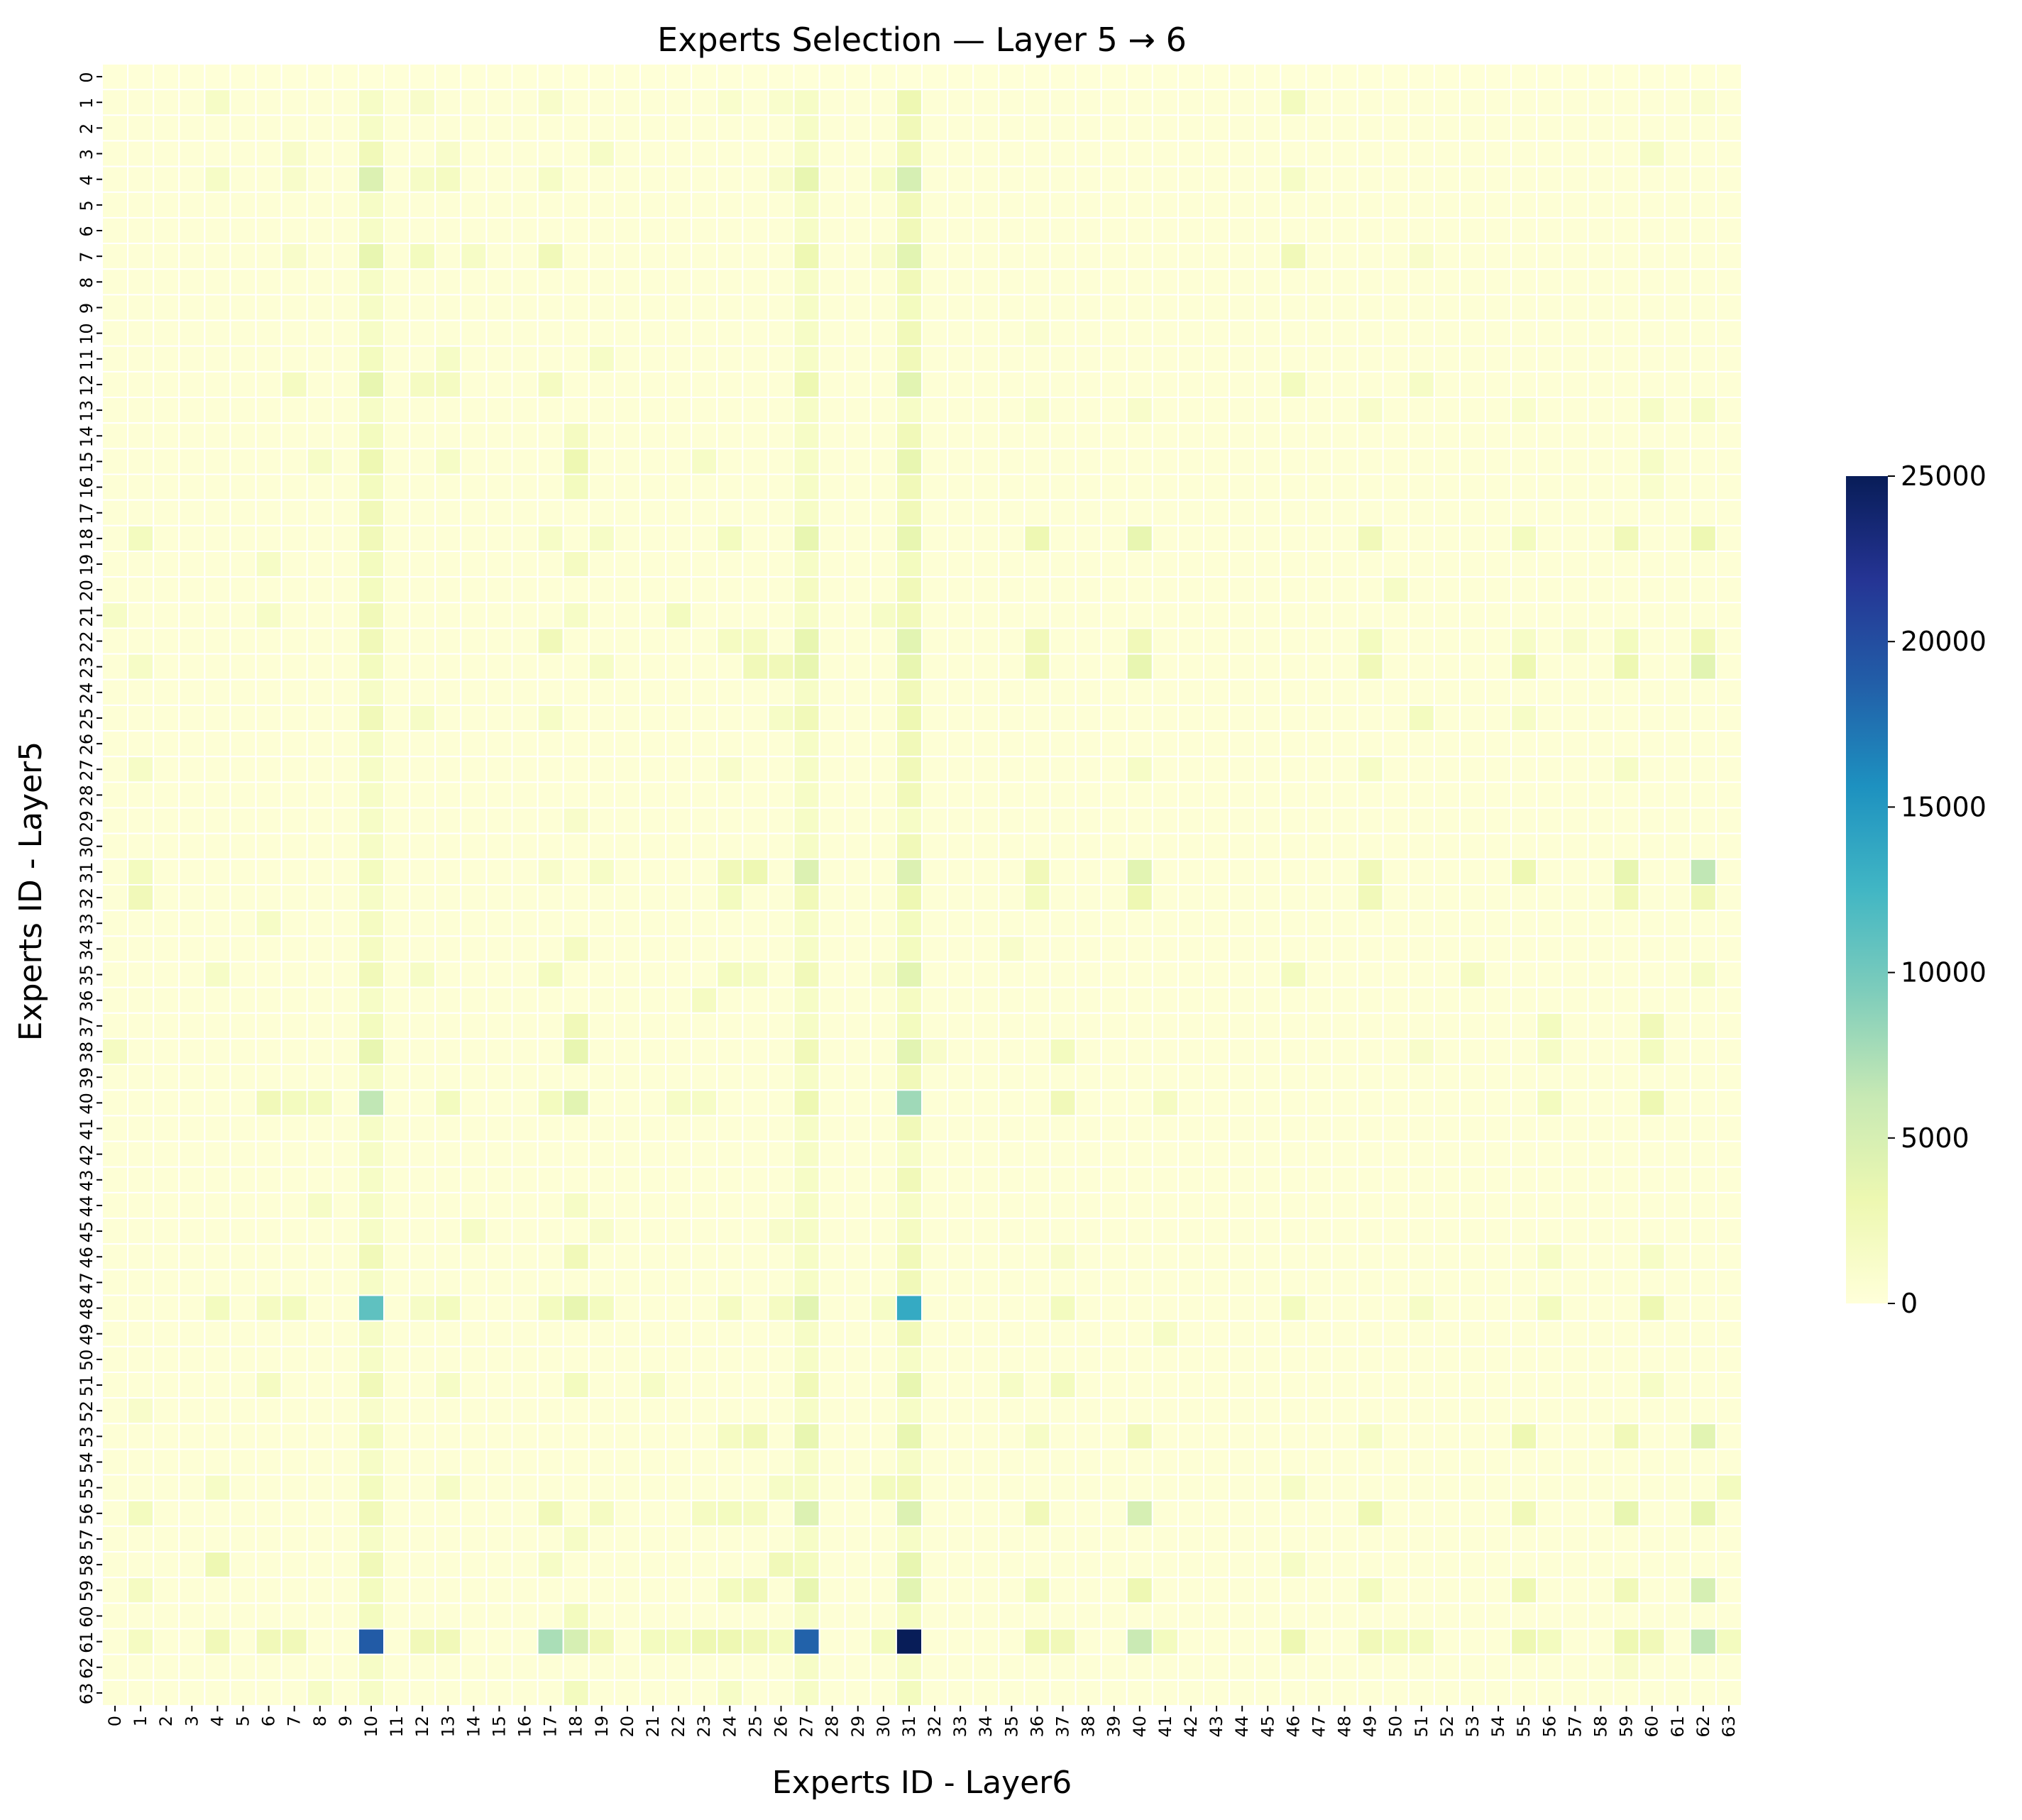  I want to click on y-tick-label: 33, so click(87, 924).